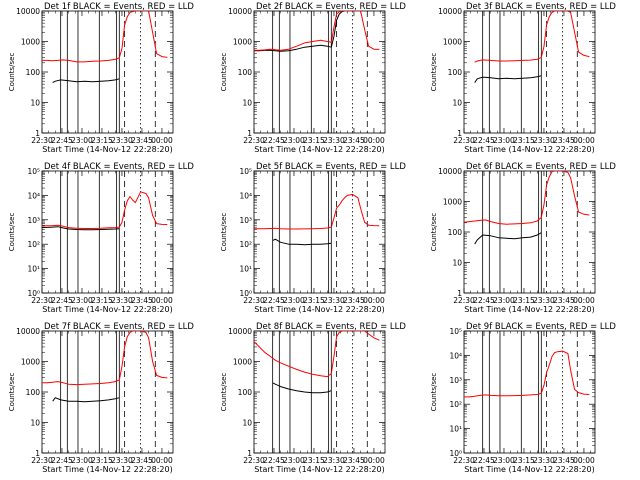  I want to click on chart-title: Det 7f BLACK = Events, RED = LLD, so click(119, 327).